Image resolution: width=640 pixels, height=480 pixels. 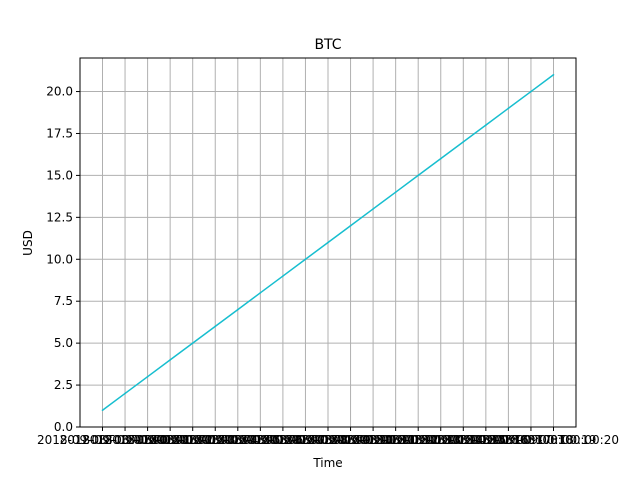 I want to click on y-tick-label: 7.5, so click(x=63, y=301).